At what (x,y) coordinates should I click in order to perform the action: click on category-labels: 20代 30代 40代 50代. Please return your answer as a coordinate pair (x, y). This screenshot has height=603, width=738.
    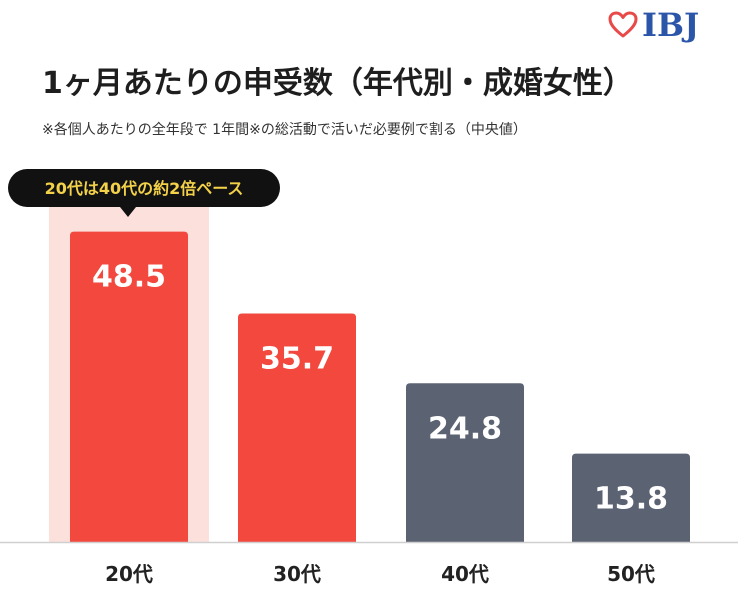
    Looking at the image, I should click on (380, 574).